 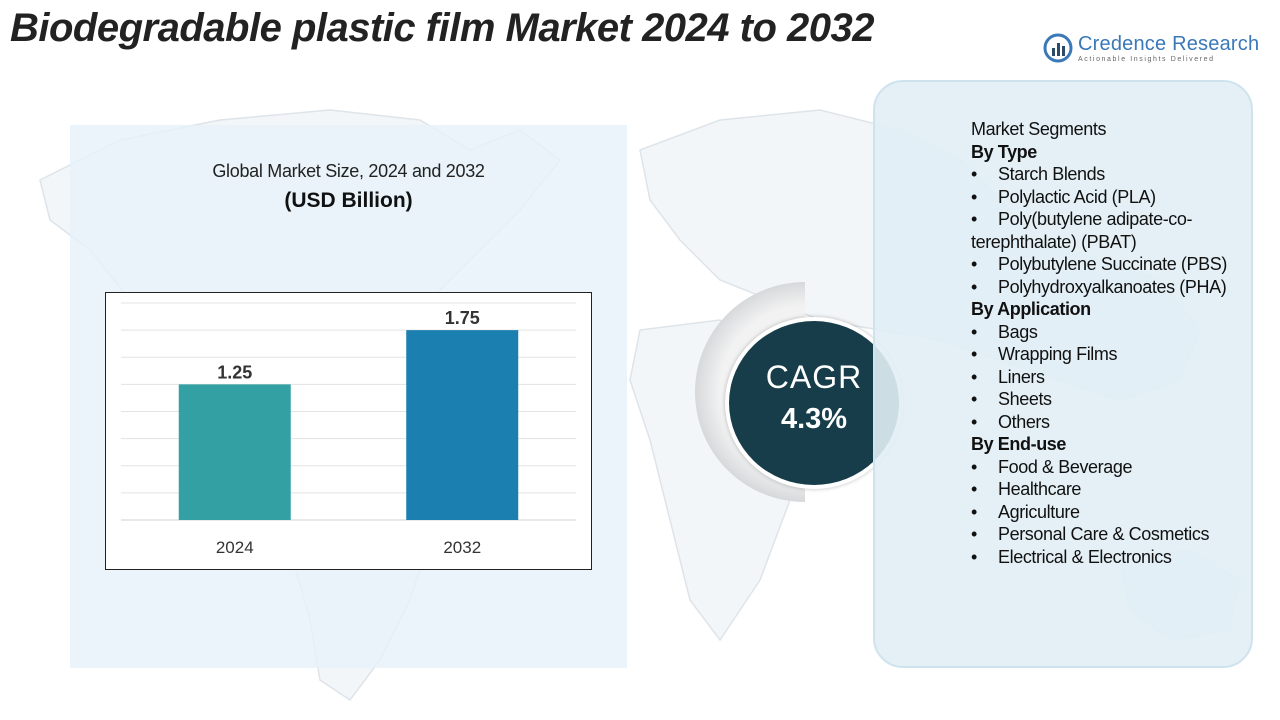 I want to click on data-label-2032: 1.75, so click(x=462, y=318).